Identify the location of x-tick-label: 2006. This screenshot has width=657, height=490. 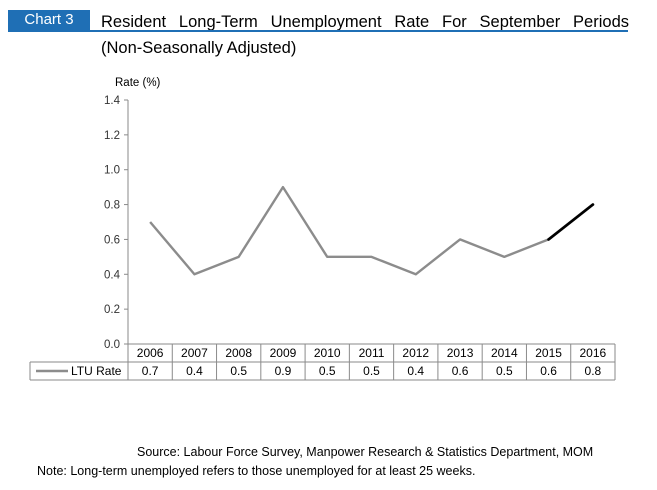
(150, 353).